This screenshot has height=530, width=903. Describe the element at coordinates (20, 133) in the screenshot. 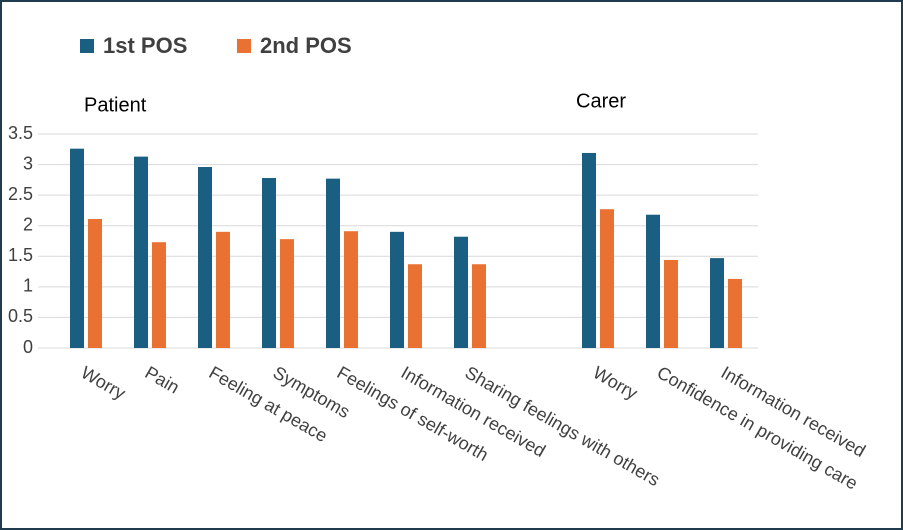

I see `y-tick-label: 3.5` at that location.